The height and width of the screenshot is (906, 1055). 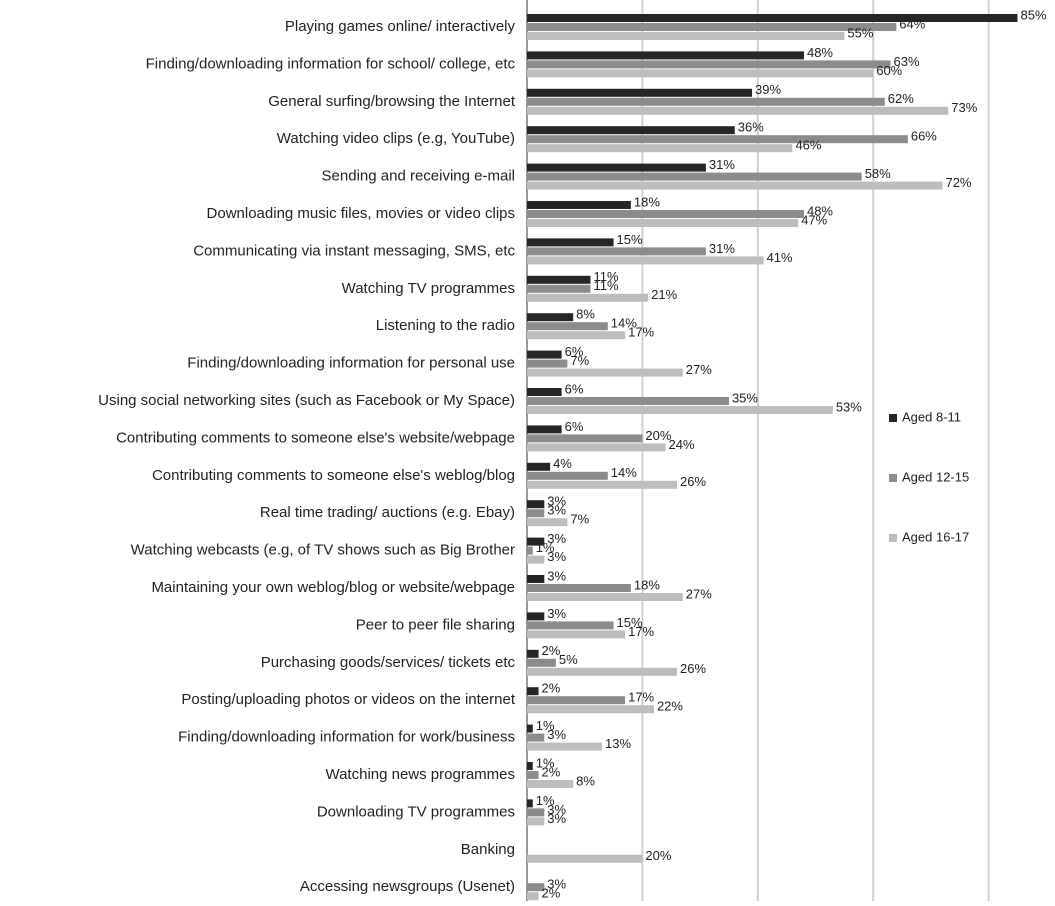 I want to click on category-label: Accessing newsgroups (Usenet), so click(x=407, y=886).